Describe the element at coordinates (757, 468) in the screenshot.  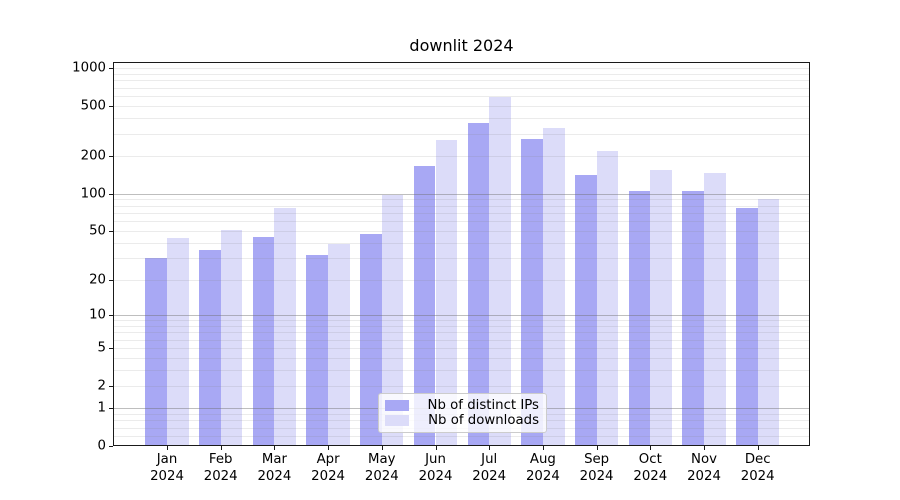
I see `x-tick-label-dec: Dec 2024` at that location.